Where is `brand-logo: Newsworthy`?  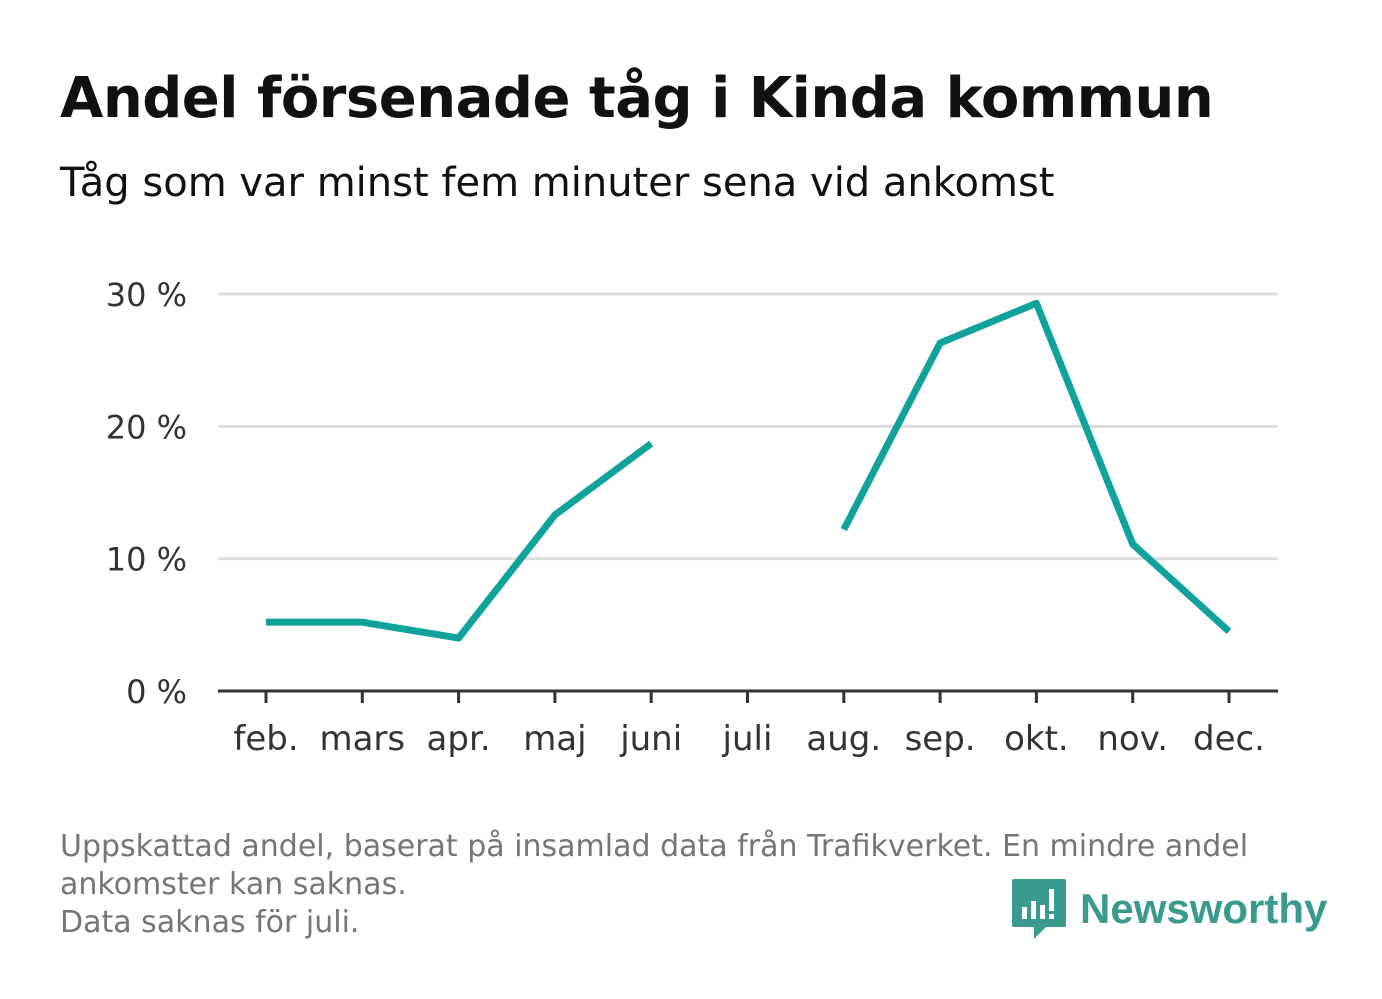
brand-logo: Newsworthy is located at coordinates (1168, 909).